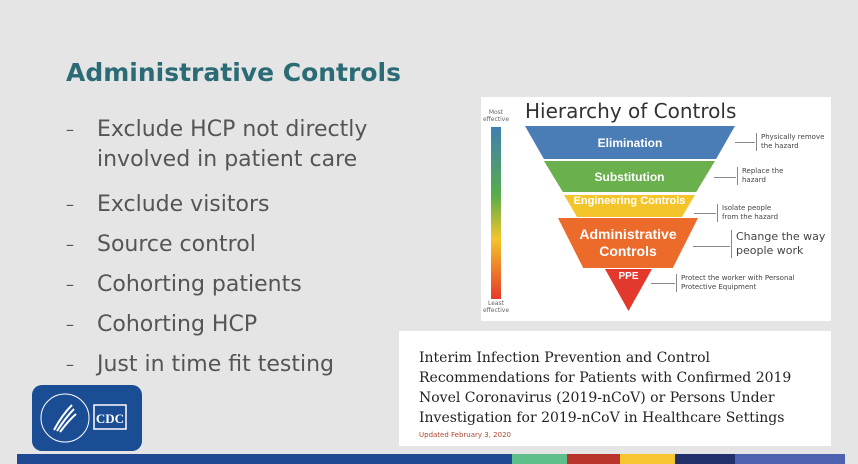 This screenshot has width=858, height=464. What do you see at coordinates (629, 206) in the screenshot?
I see `tier-engineering: Engineering Controls` at bounding box center [629, 206].